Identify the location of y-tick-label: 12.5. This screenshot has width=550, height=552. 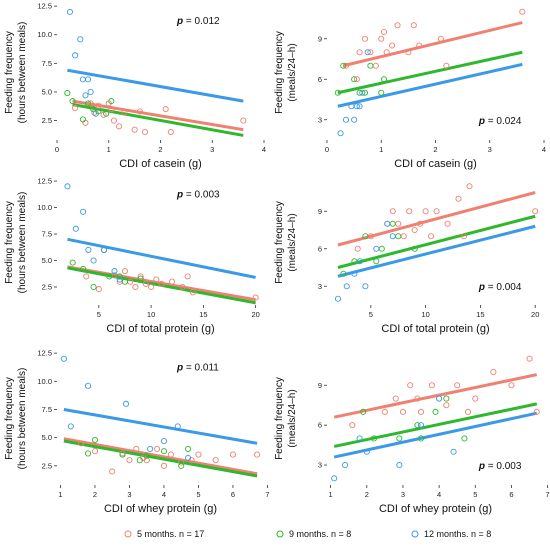
(44, 353).